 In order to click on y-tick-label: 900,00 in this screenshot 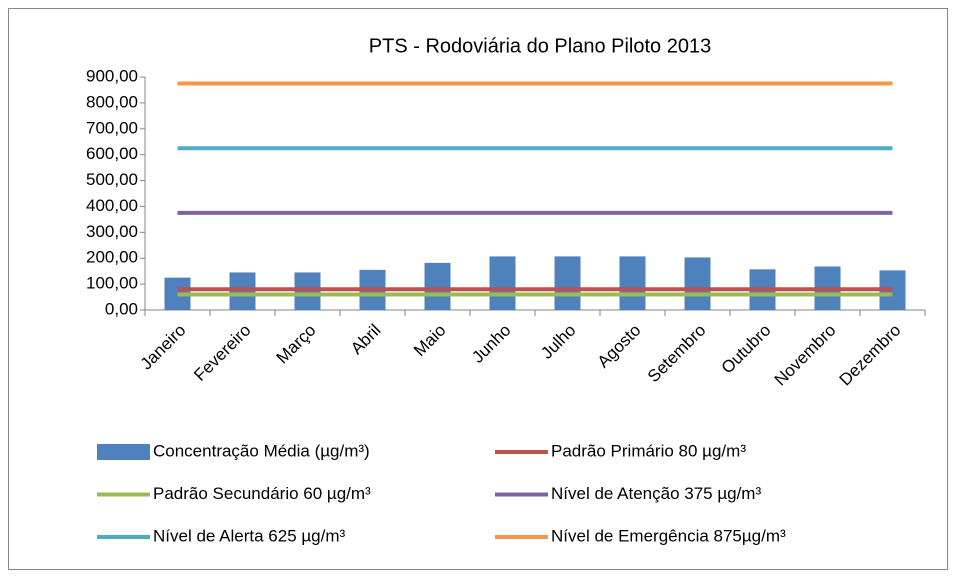, I will do `click(112, 75)`.